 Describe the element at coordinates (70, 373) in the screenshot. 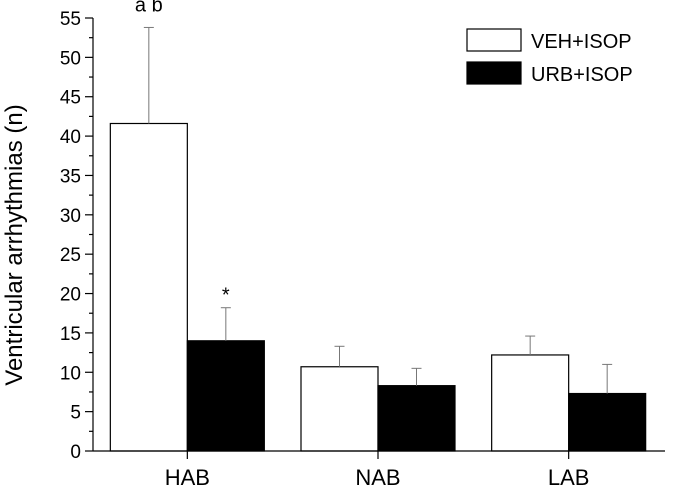

I see `y-tick-label: 10` at that location.